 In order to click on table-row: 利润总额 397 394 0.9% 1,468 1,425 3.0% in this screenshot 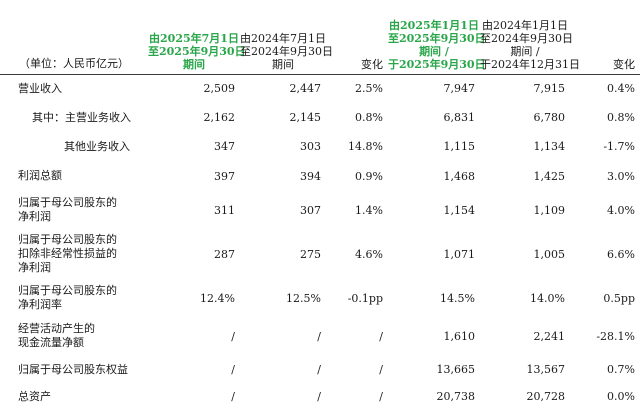, I will do `click(320, 176)`.